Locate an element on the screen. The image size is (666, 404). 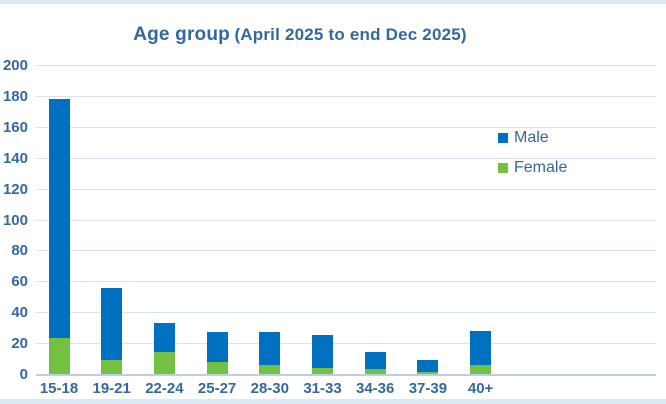
x-tick-label-25-27: 25-27 is located at coordinates (217, 388).